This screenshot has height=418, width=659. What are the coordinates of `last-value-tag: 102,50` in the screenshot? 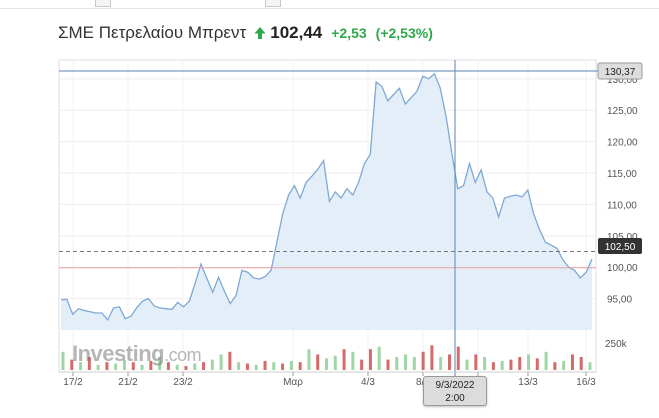 It's located at (620, 246).